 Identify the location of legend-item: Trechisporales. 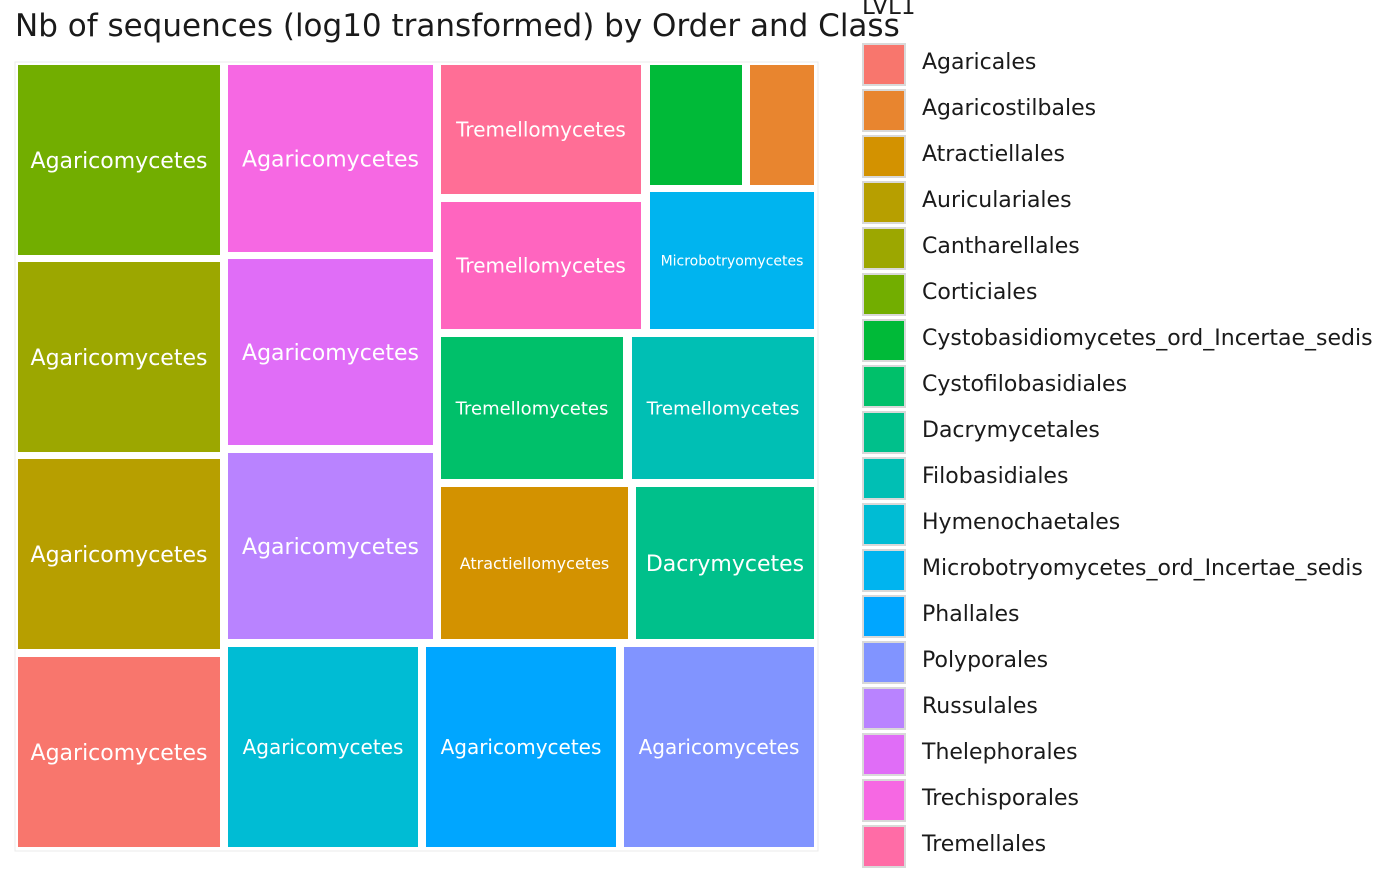
(1127, 802).